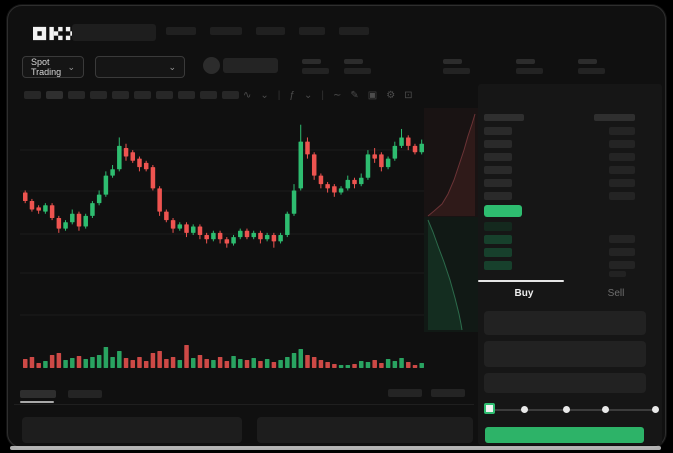 This screenshot has width=673, height=453. I want to click on market-type-selector: Spot Trading ⌄, so click(53, 67).